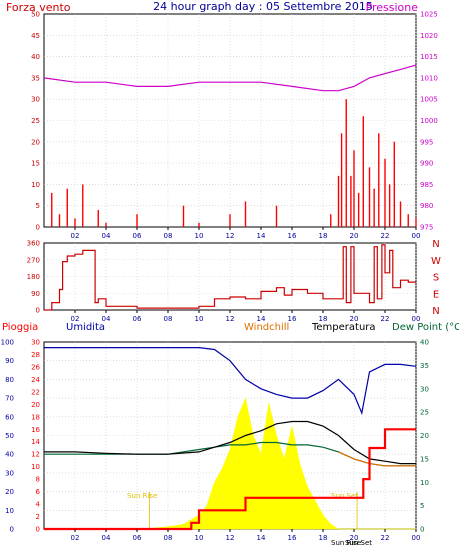 This screenshot has width=459, height=555. Describe the element at coordinates (137, 236) in the screenshot. I see `p1-xtick-label-06: 06` at that location.